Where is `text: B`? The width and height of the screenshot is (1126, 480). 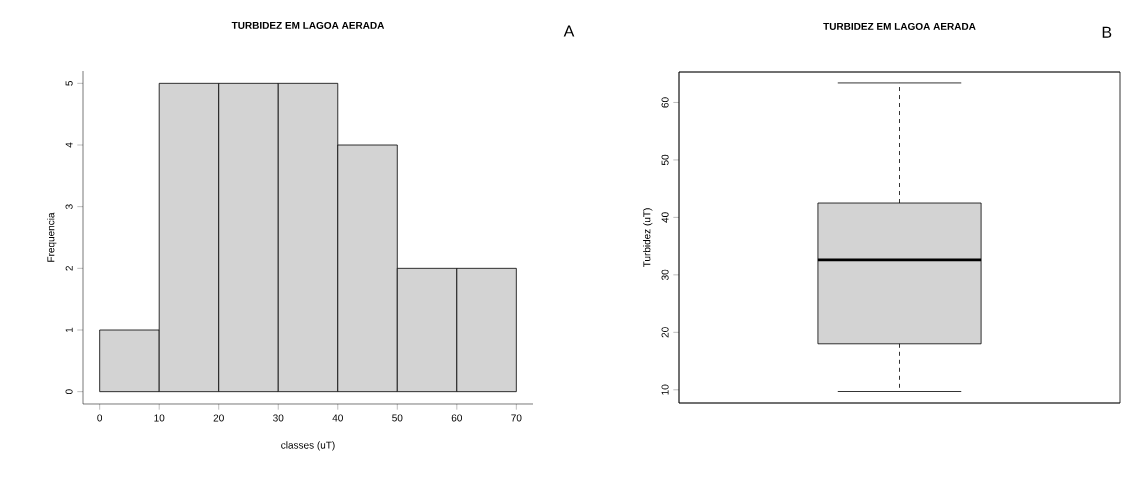 text: B is located at coordinates (1107, 32).